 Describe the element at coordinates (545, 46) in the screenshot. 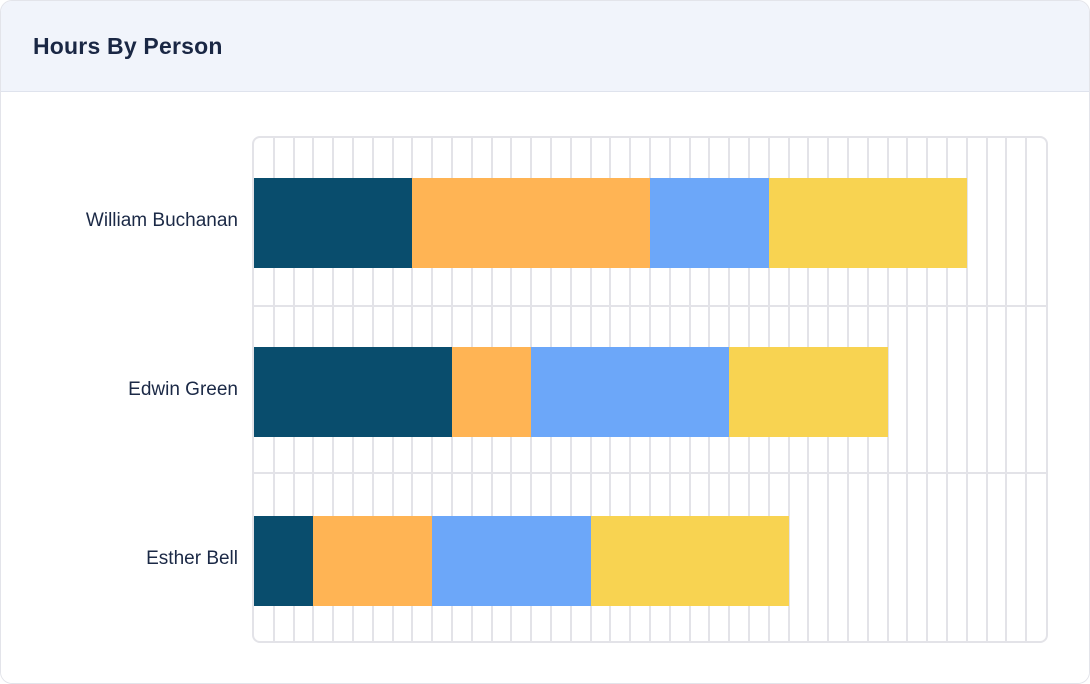

I see `card-header: Hours By Person` at that location.